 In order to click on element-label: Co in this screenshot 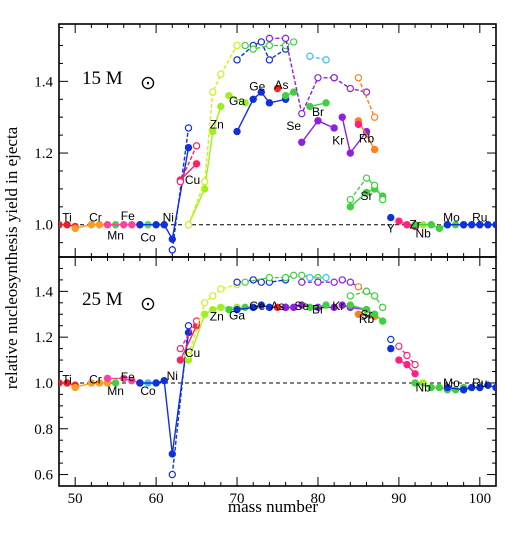, I will do `click(148, 237)`.